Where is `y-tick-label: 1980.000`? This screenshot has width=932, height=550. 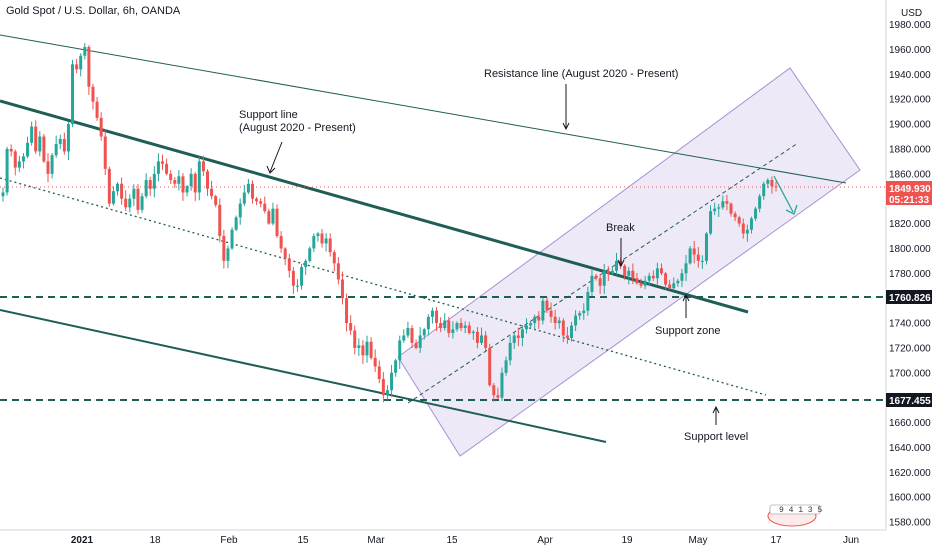 y-tick-label: 1980.000 is located at coordinates (910, 25).